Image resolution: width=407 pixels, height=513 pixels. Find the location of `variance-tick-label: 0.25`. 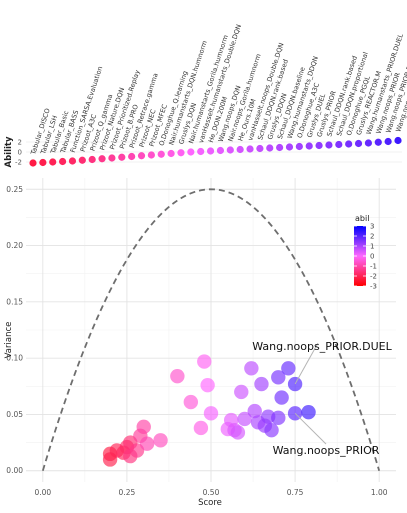

variance-tick-label: 0.25 is located at coordinates (14, 189).